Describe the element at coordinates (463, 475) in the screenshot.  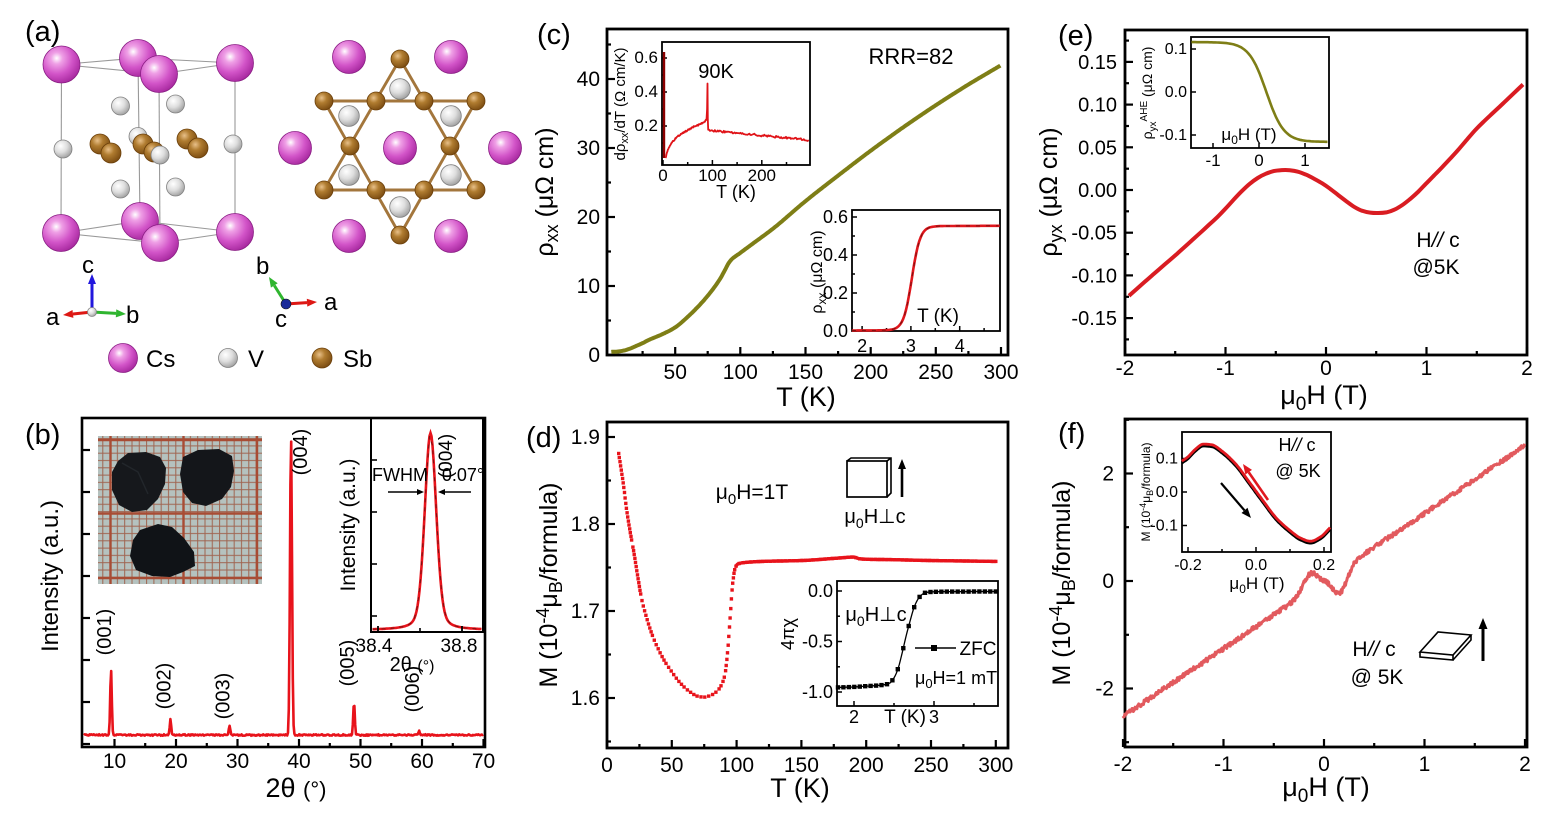
I see `svg-text: 0.07°` at that location.